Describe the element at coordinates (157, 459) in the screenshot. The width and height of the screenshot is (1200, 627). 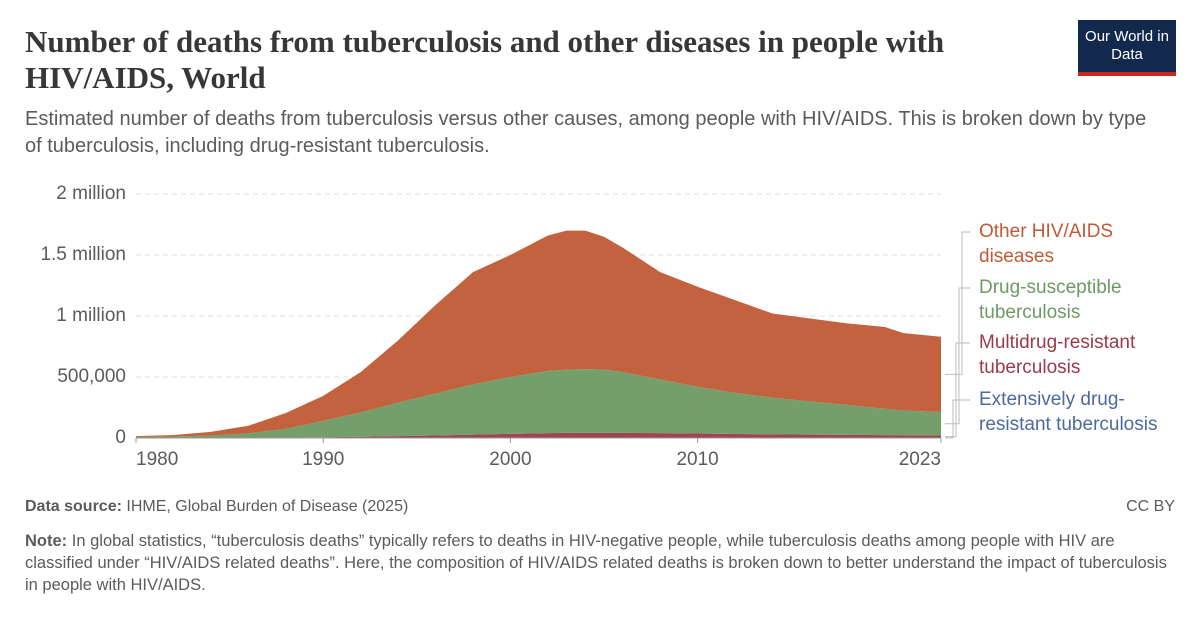
I see `x-tick-label: 1980` at that location.